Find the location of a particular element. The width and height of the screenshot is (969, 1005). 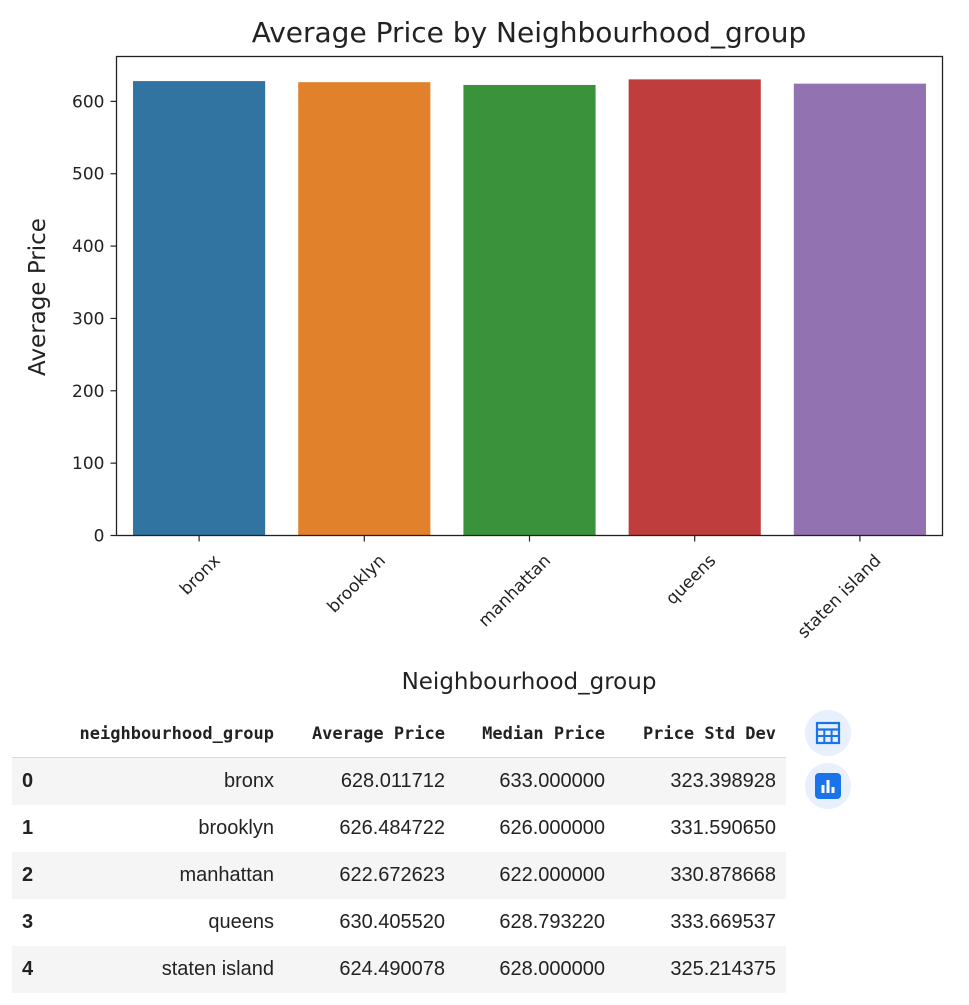

table-cell: 628.793220 is located at coordinates (552, 922).